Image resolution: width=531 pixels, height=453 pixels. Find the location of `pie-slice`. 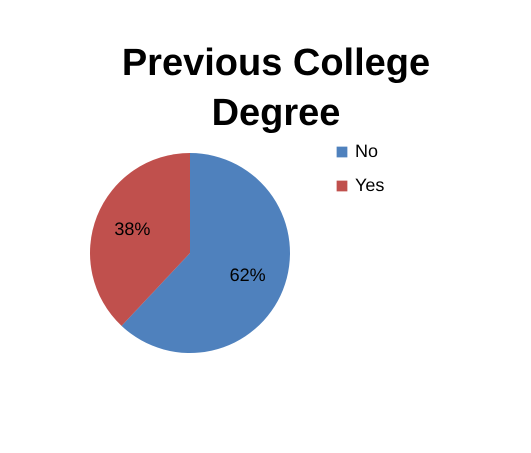

pie-slice is located at coordinates (140, 239).